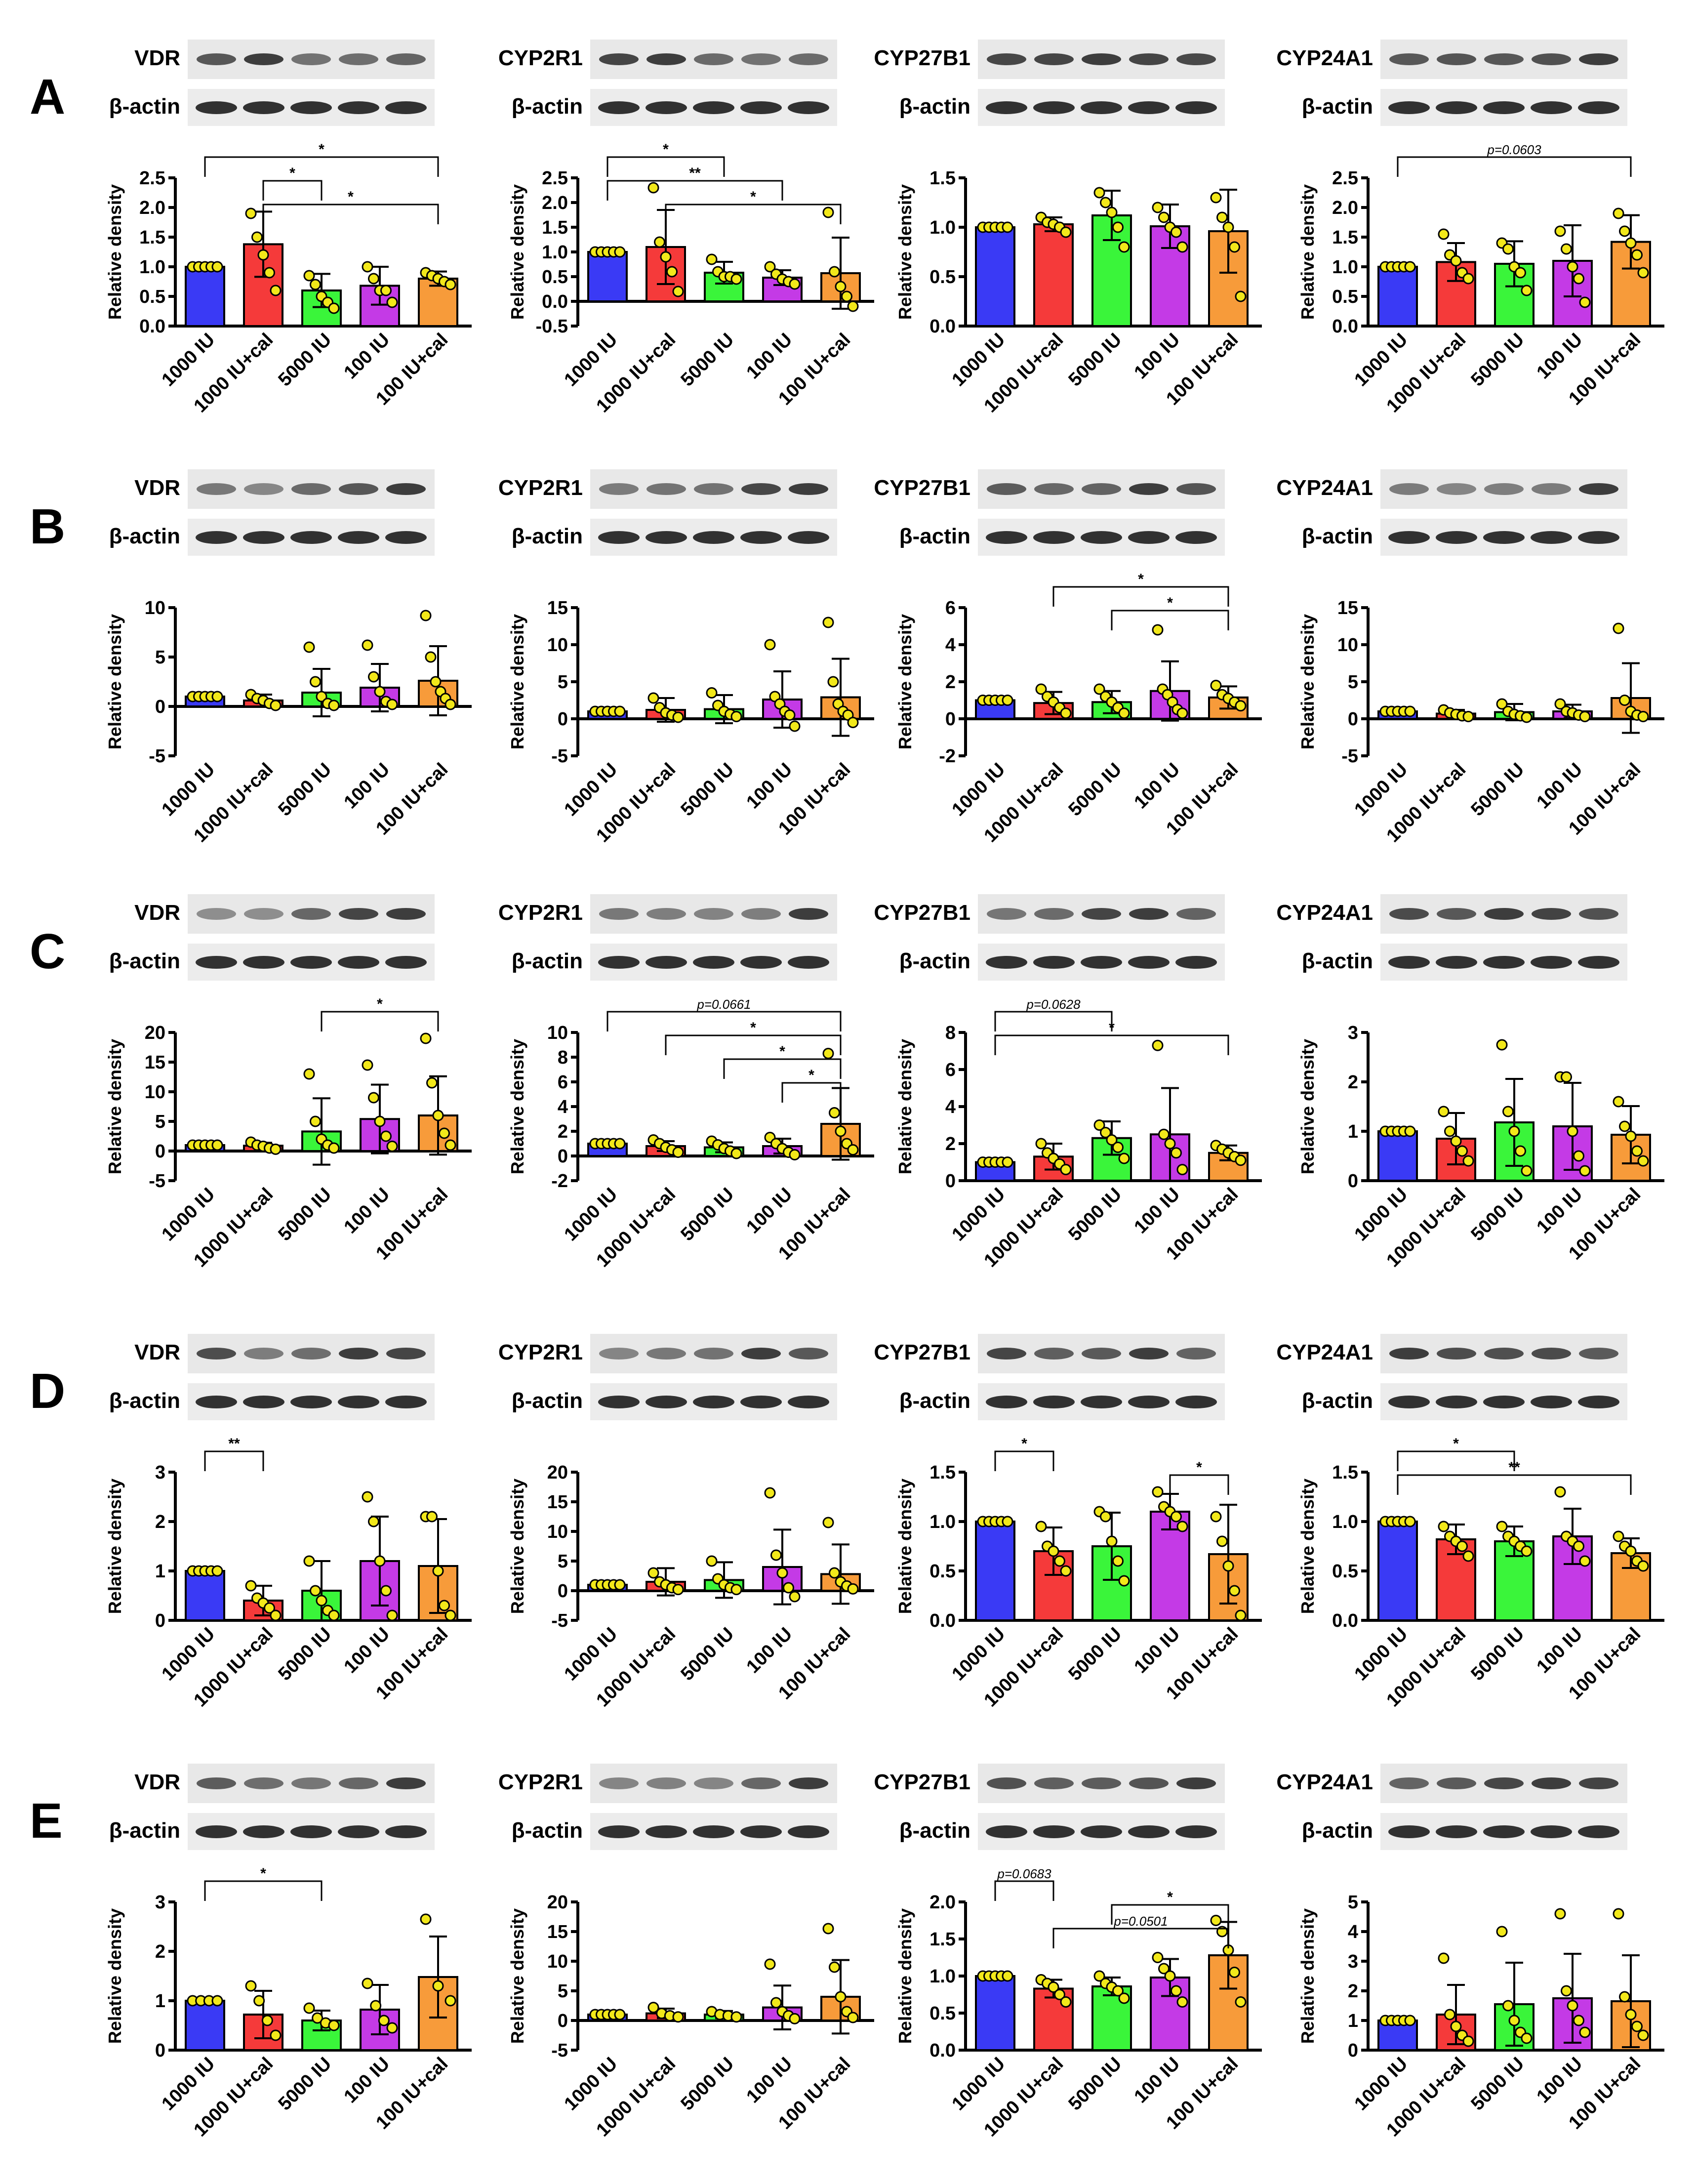 This screenshot has height=2184, width=1696. What do you see at coordinates (563, 1082) in the screenshot?
I see `y-tick-label: 6` at bounding box center [563, 1082].